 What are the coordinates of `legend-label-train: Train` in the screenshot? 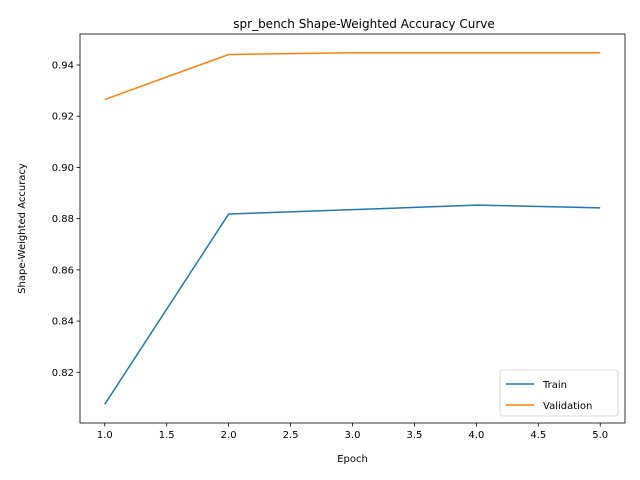 It's located at (554, 385).